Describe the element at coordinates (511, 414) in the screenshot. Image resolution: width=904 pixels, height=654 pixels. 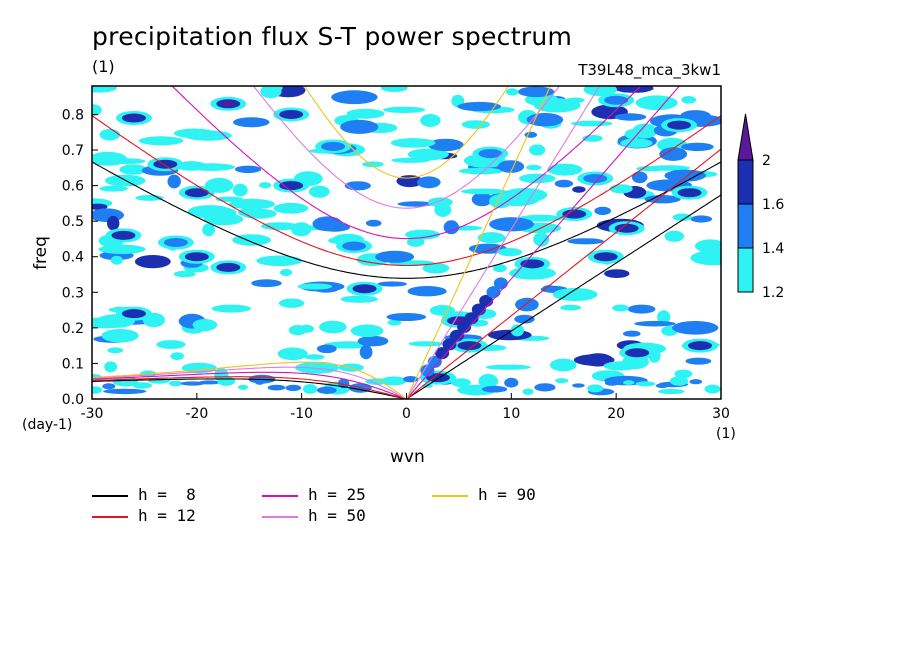
I see `x-tick-label: 10` at that location.